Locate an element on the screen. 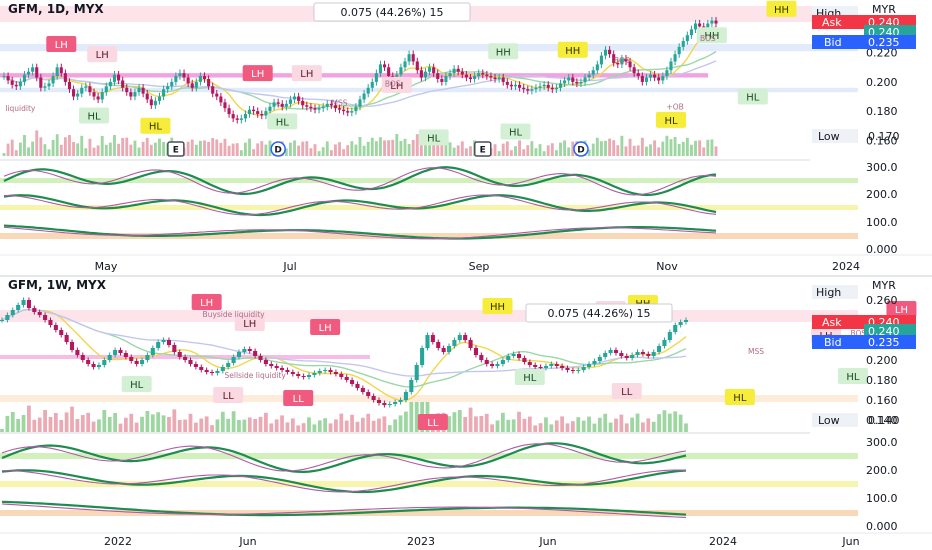 The height and width of the screenshot is (550, 932). bid-label-box is located at coordinates (864, 342).